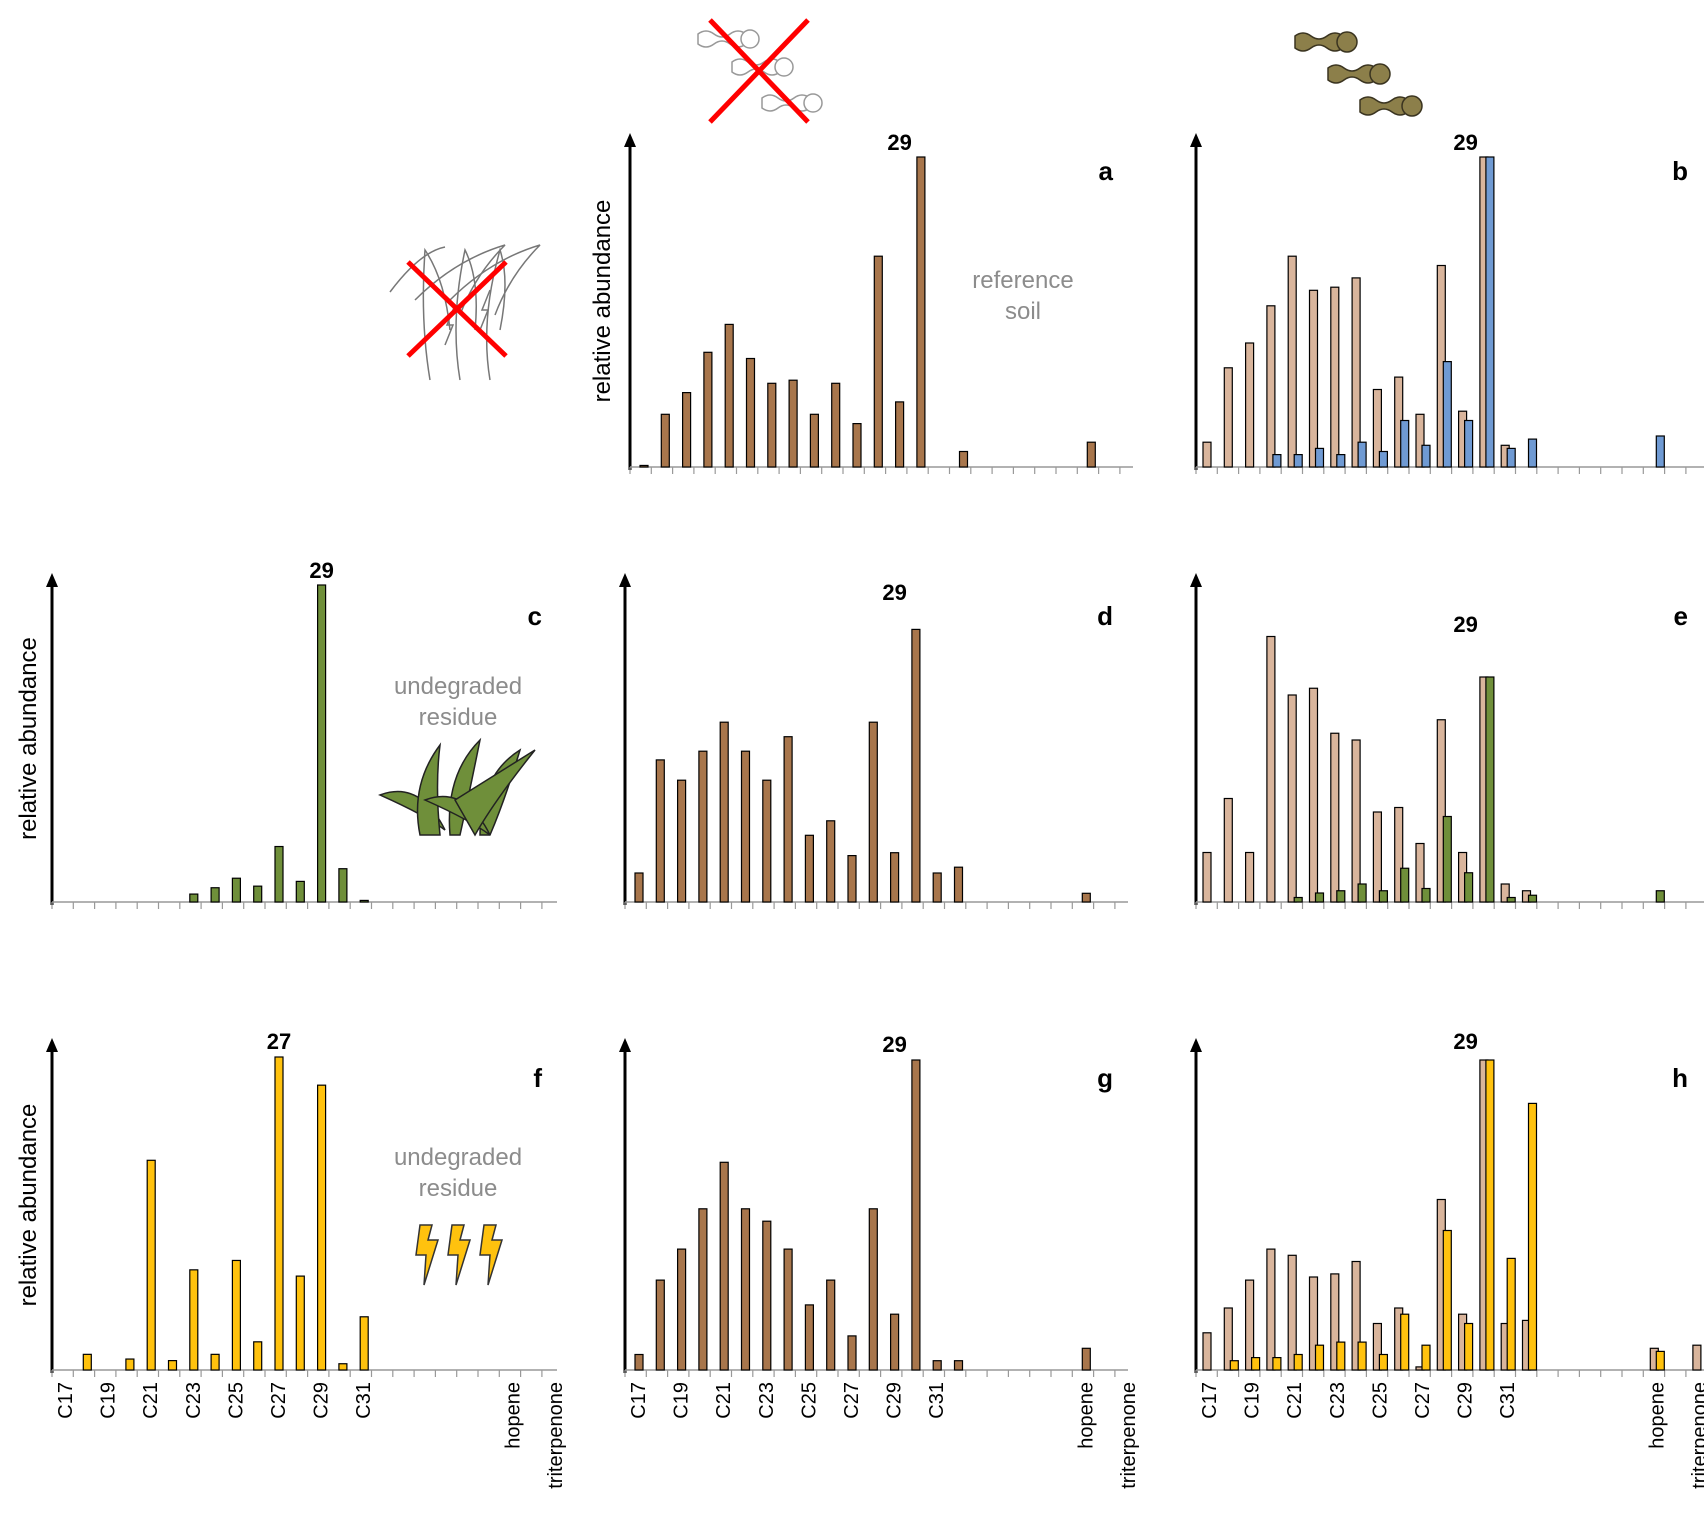 The width and height of the screenshot is (1704, 1516). Describe the element at coordinates (1210, 1400) in the screenshot. I see `x-tick-label: C17` at that location.